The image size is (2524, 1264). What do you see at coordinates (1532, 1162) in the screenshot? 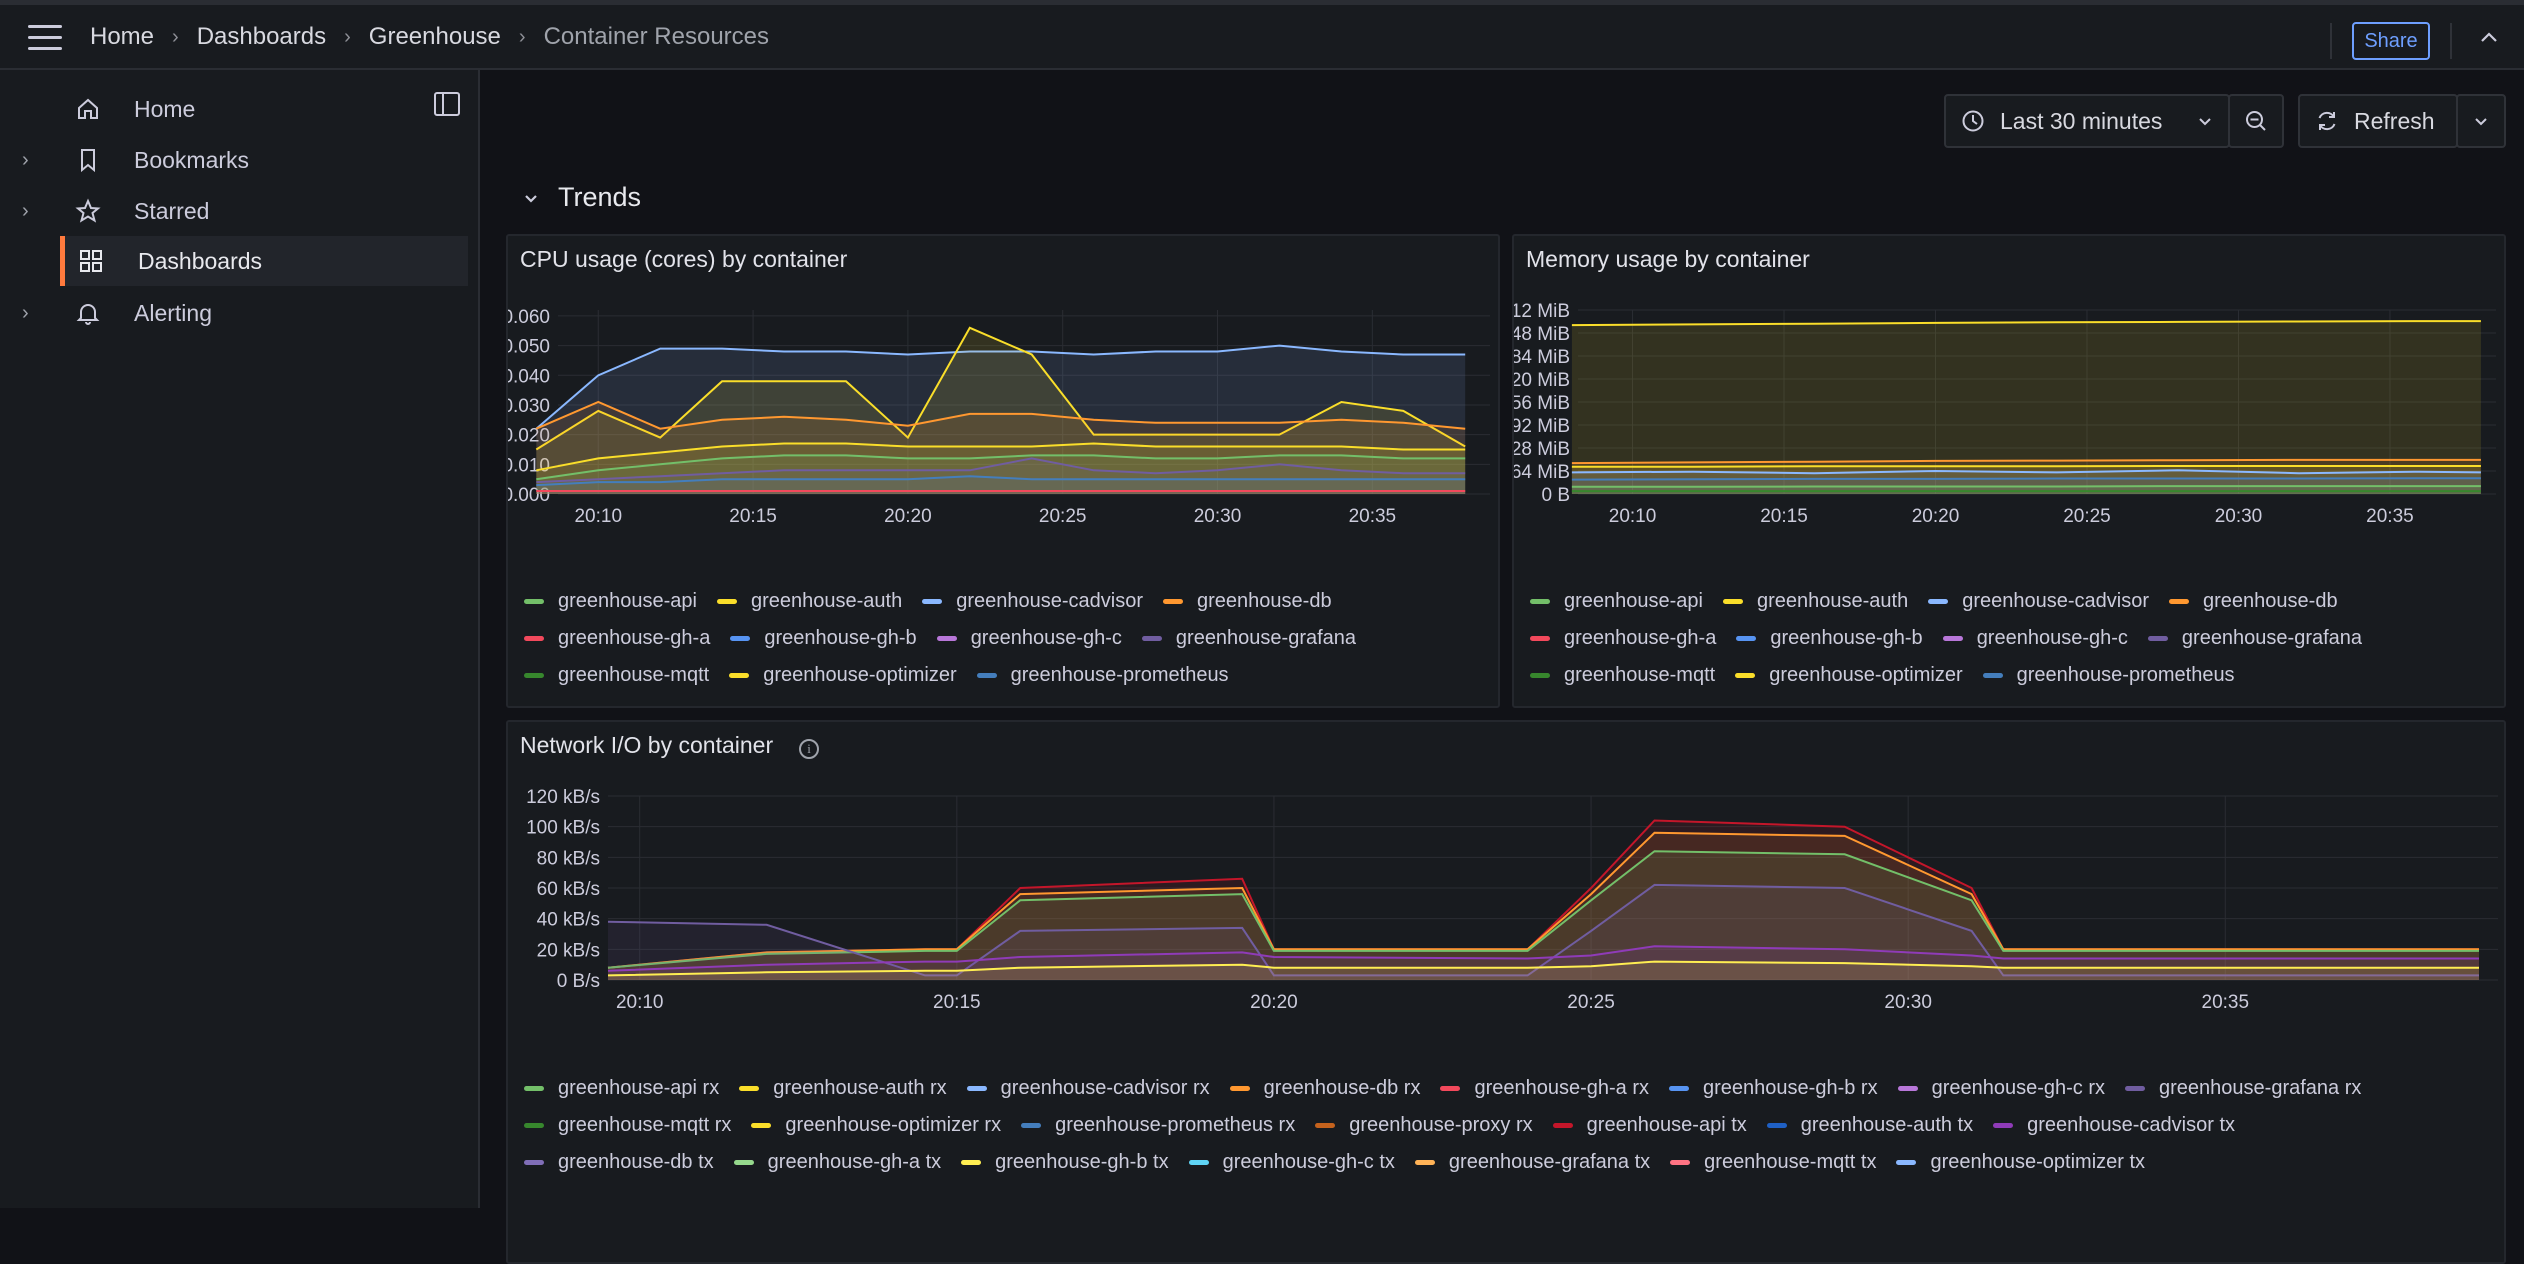
I see `legend-item: greenhouse-grafana tx` at bounding box center [1532, 1162].